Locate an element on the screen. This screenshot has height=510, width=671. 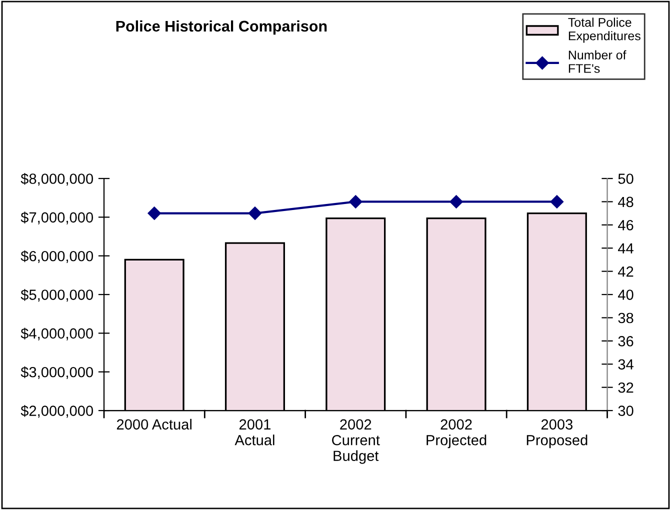
y2-tick-label: 42 is located at coordinates (626, 271).